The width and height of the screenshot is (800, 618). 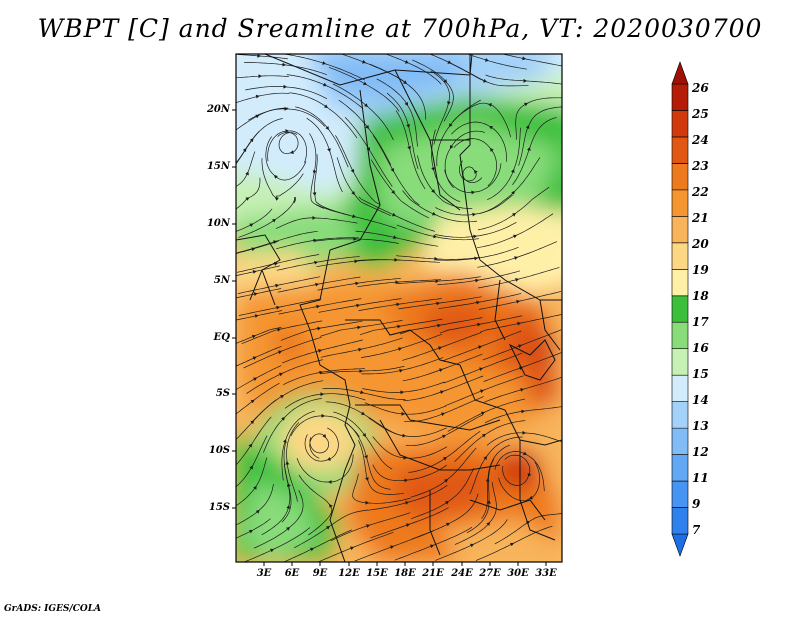 What do you see at coordinates (700, 270) in the screenshot?
I see `colorbar-label-19: 19` at bounding box center [700, 270].